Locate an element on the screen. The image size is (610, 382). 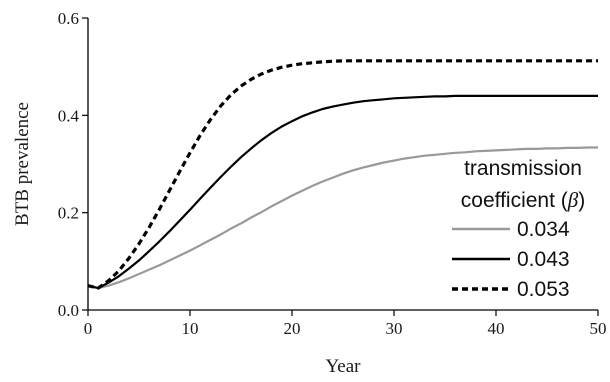
legend-title-line2: coefficient (β) is located at coordinates (523, 200).